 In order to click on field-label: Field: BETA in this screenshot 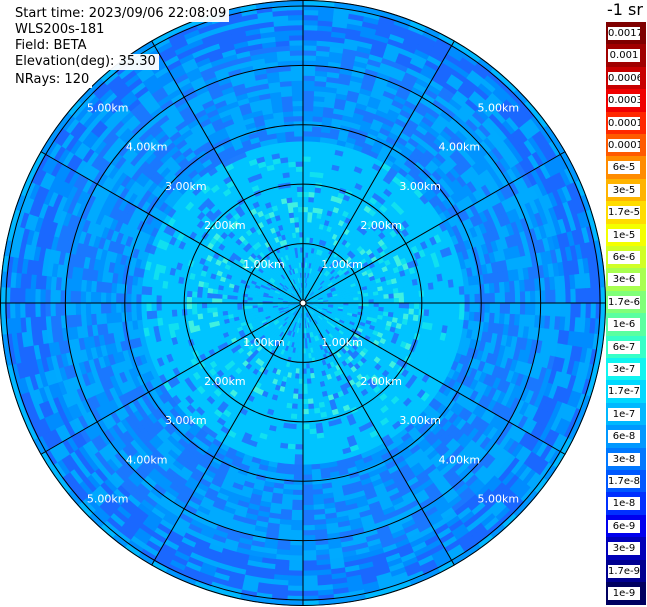, I will do `click(51, 46)`.